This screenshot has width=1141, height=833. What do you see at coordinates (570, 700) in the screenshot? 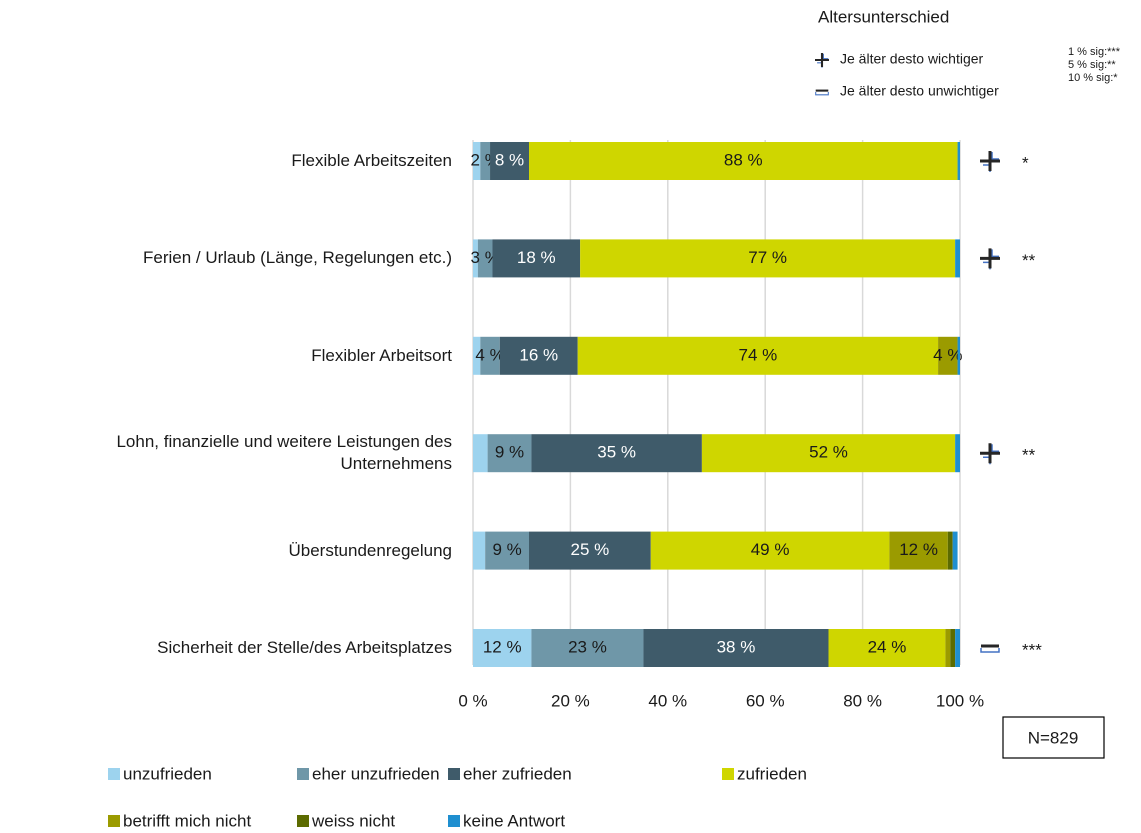
I see `x-tick-label: 20 %` at bounding box center [570, 700].